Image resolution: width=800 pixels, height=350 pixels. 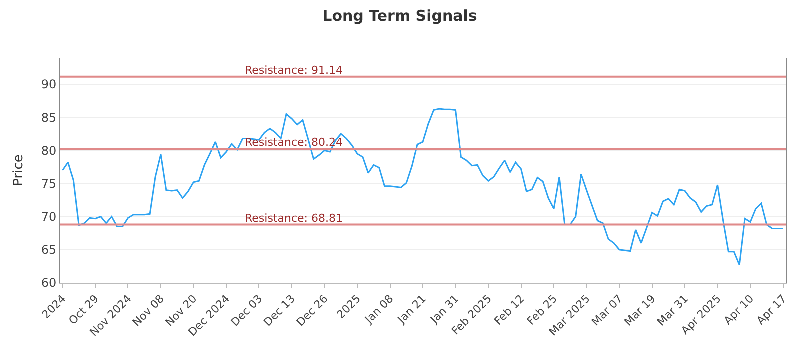 I want to click on y-tick-label: 90, so click(x=49, y=85).